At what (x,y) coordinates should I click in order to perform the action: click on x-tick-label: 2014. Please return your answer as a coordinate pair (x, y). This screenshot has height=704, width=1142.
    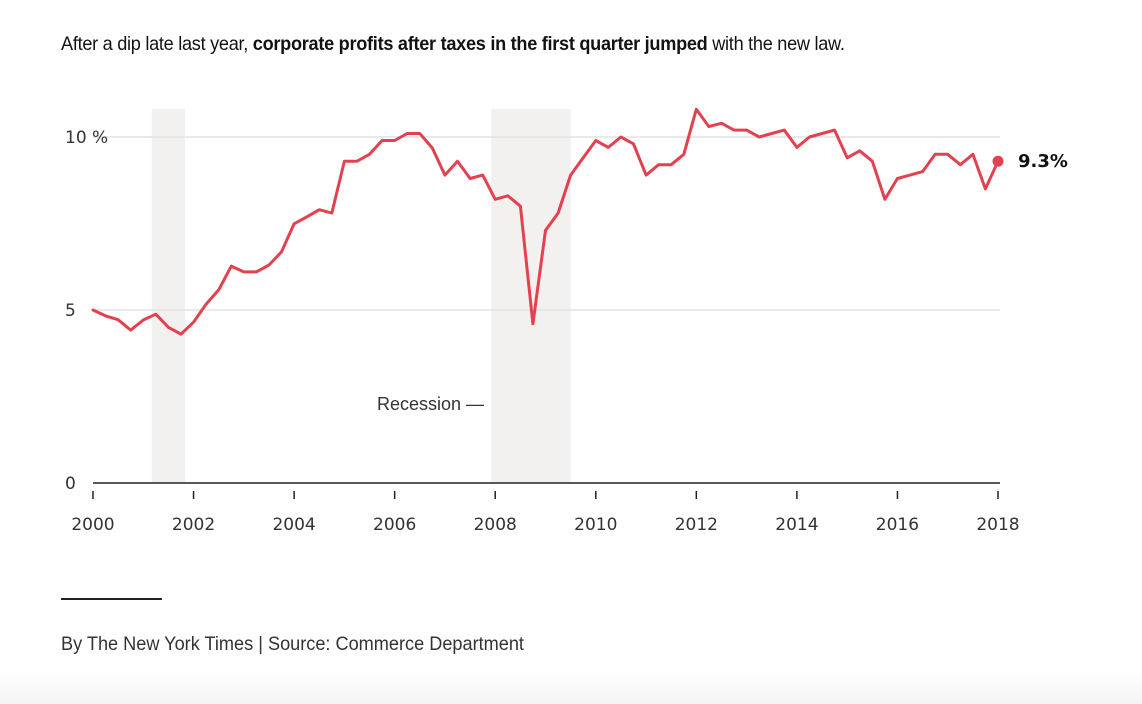
    Looking at the image, I should click on (796, 525).